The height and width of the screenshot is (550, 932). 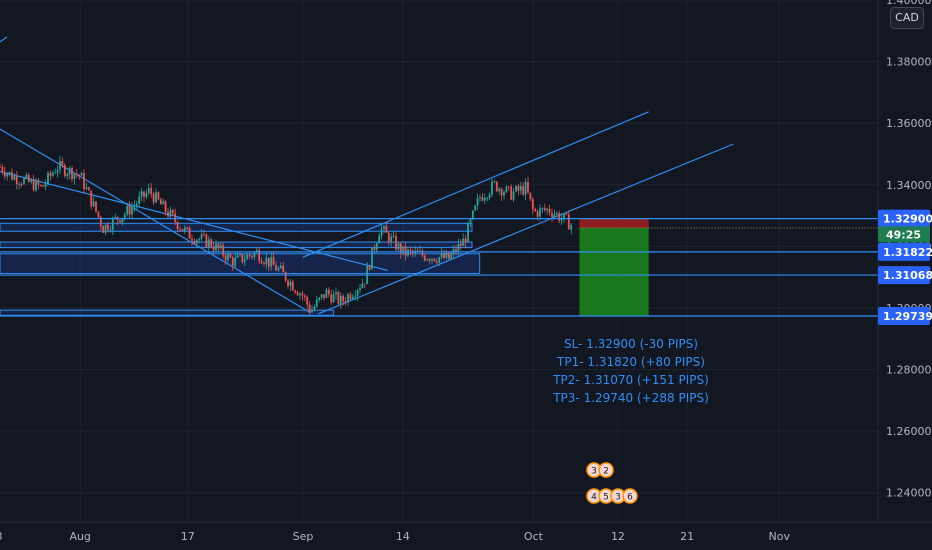 I want to click on level-tag-label: 1.29739, so click(x=907, y=316).